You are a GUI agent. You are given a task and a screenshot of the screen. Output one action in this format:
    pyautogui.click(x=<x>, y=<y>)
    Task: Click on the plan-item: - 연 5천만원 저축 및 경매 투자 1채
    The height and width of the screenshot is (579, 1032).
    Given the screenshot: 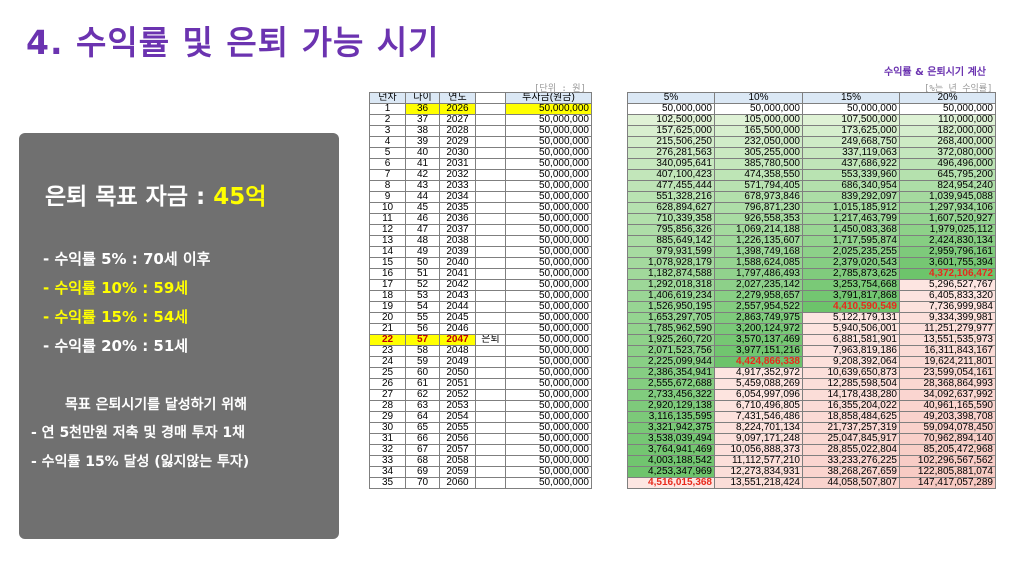 What is the action you would take?
    pyautogui.click(x=138, y=433)
    